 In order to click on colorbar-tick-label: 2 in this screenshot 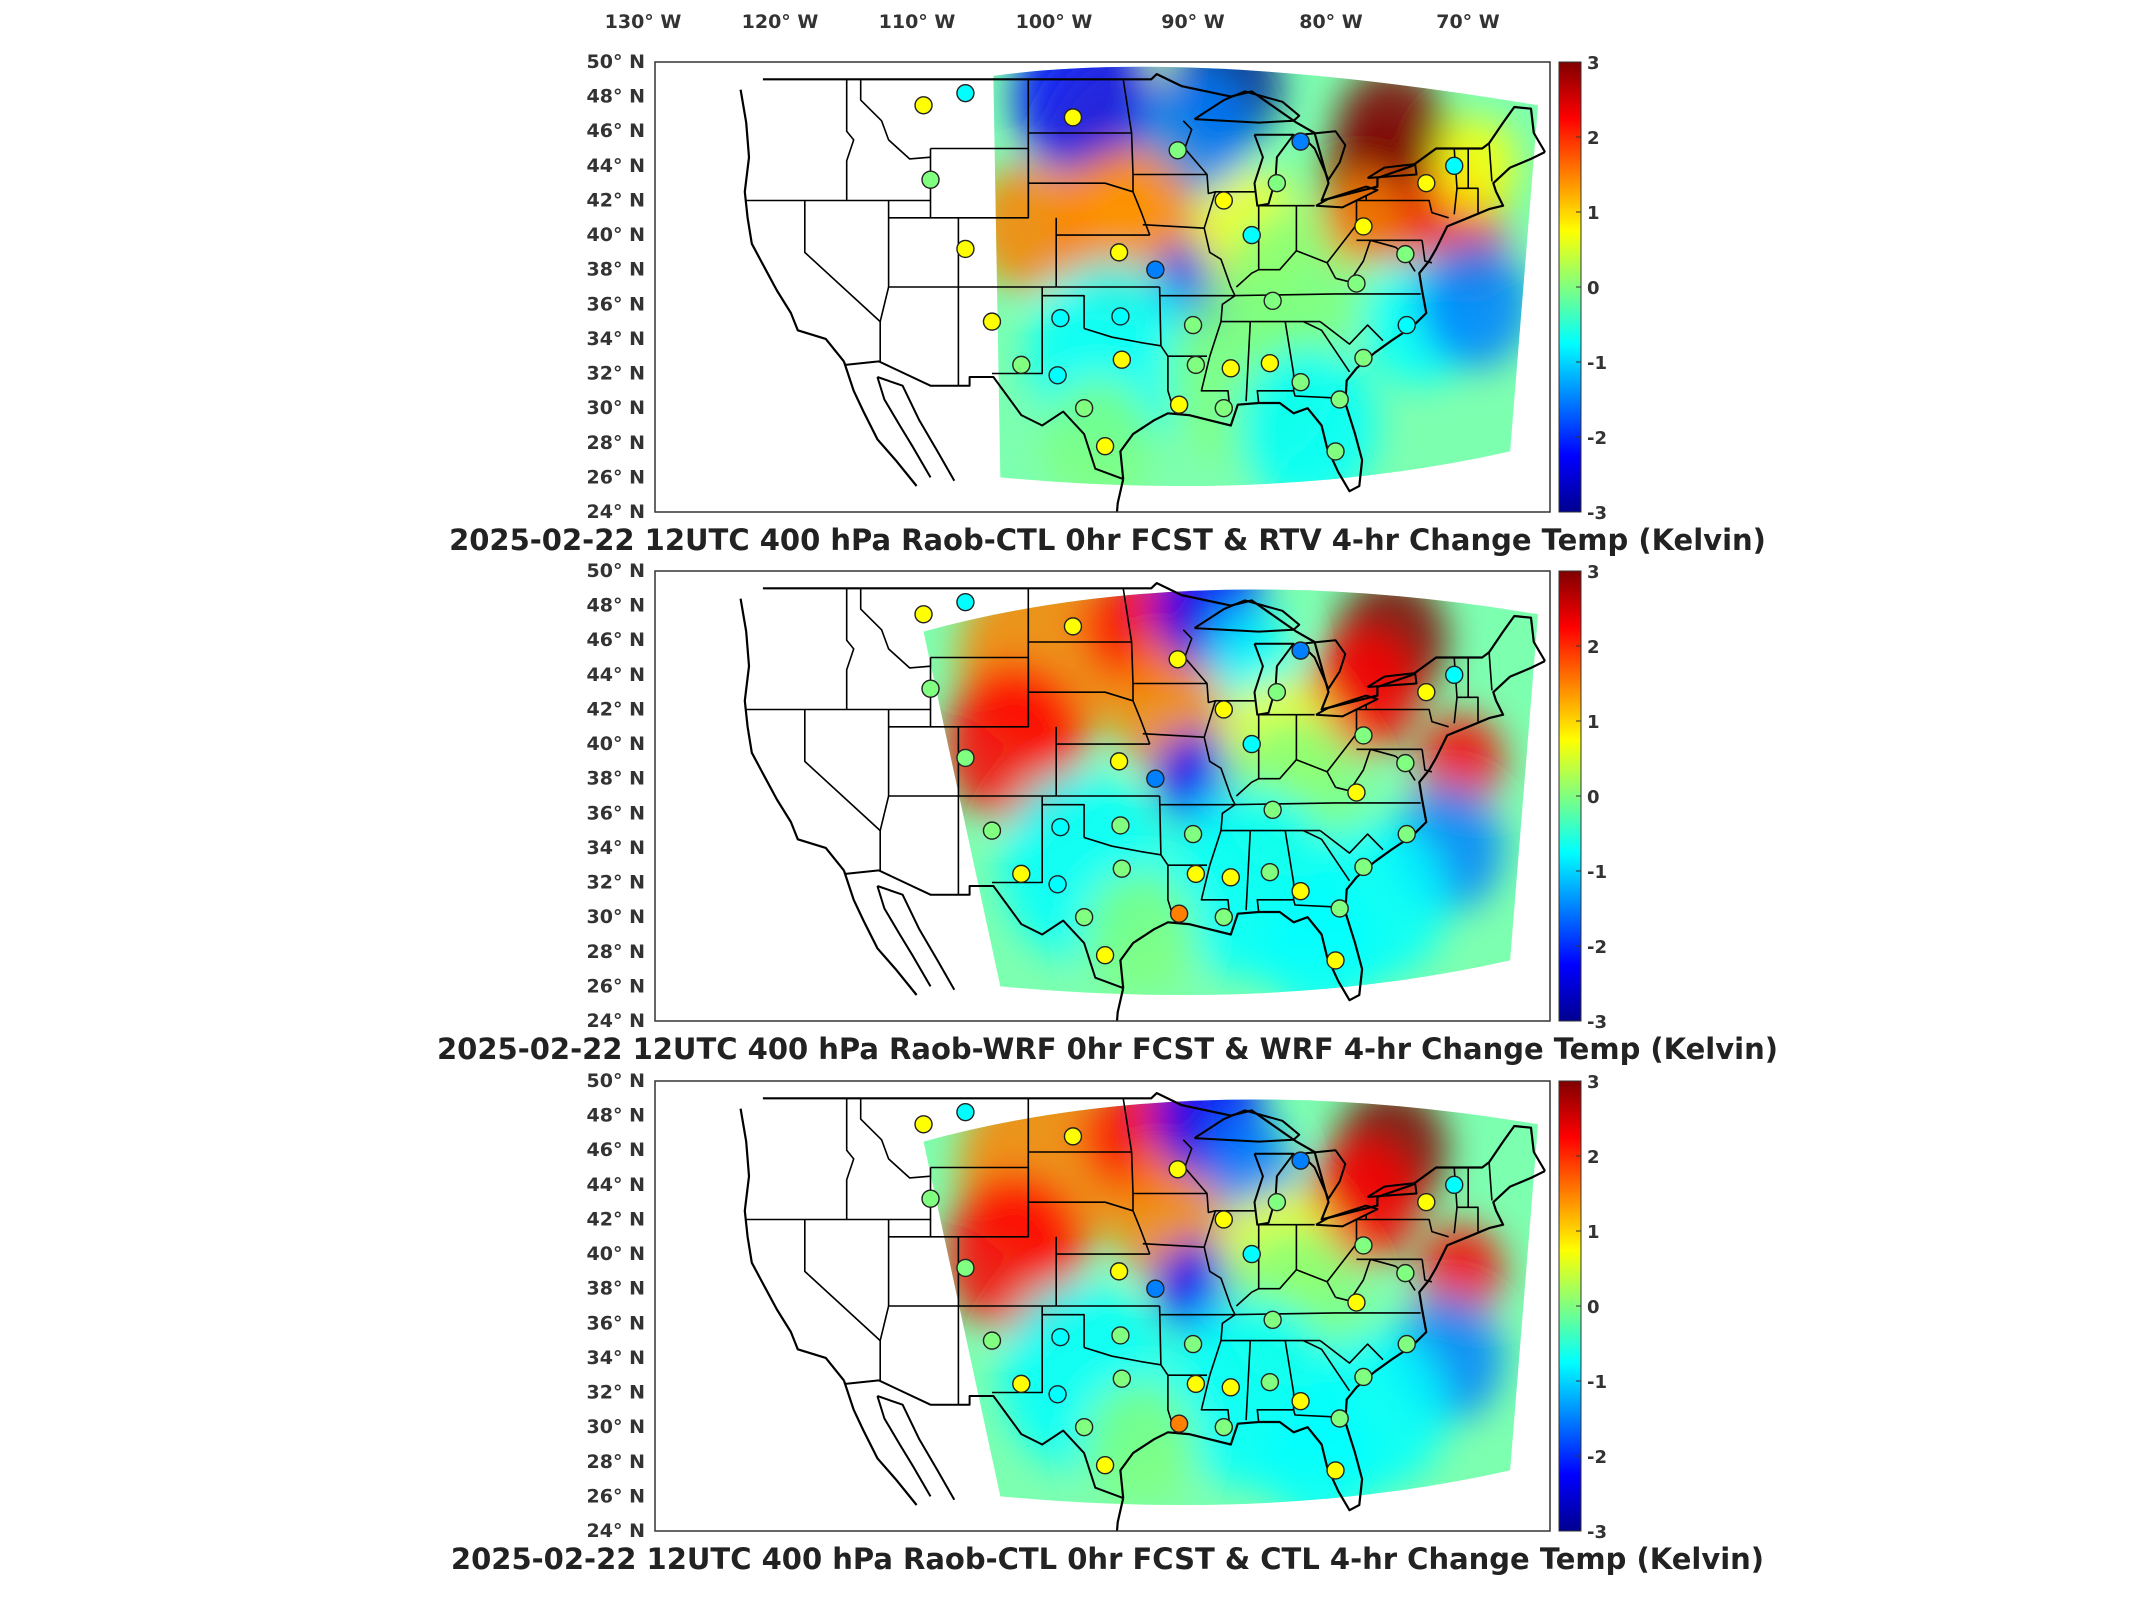, I will do `click(1593, 138)`.